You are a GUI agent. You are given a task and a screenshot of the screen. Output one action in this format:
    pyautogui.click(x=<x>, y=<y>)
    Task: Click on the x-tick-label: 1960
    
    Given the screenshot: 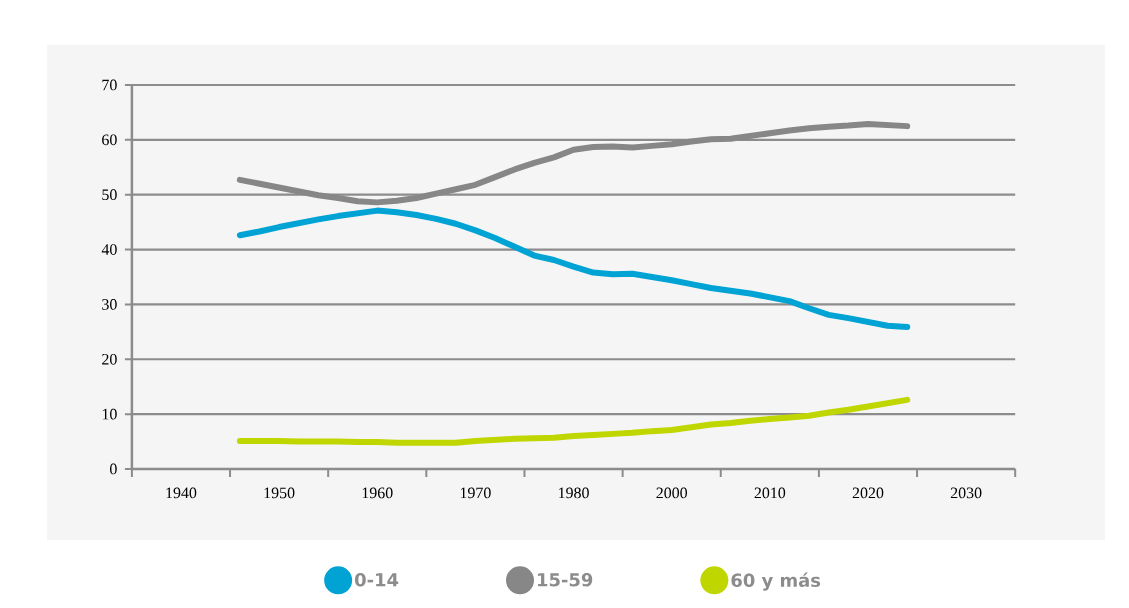 What is the action you would take?
    pyautogui.click(x=377, y=493)
    